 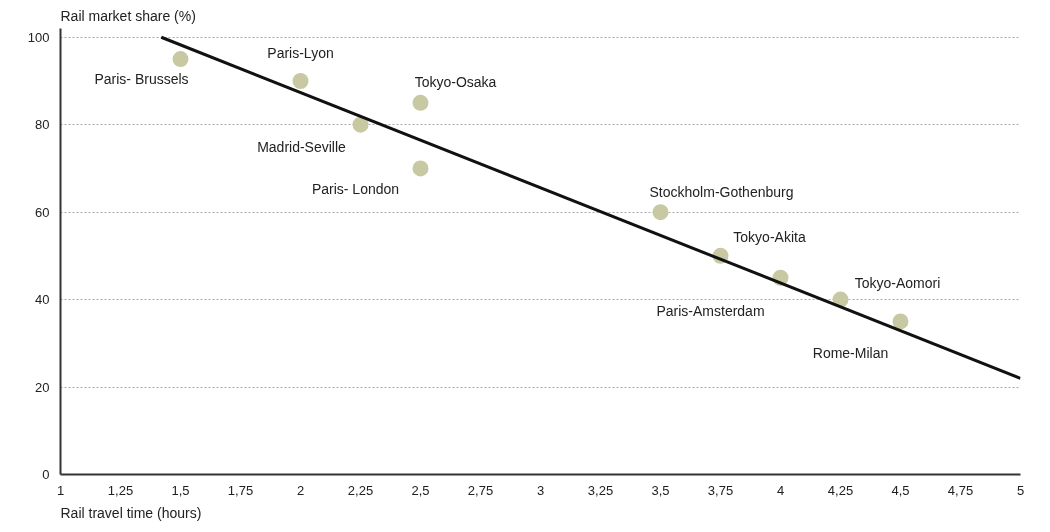 I want to click on annotation: Tokyo-Osaka, so click(x=455, y=81).